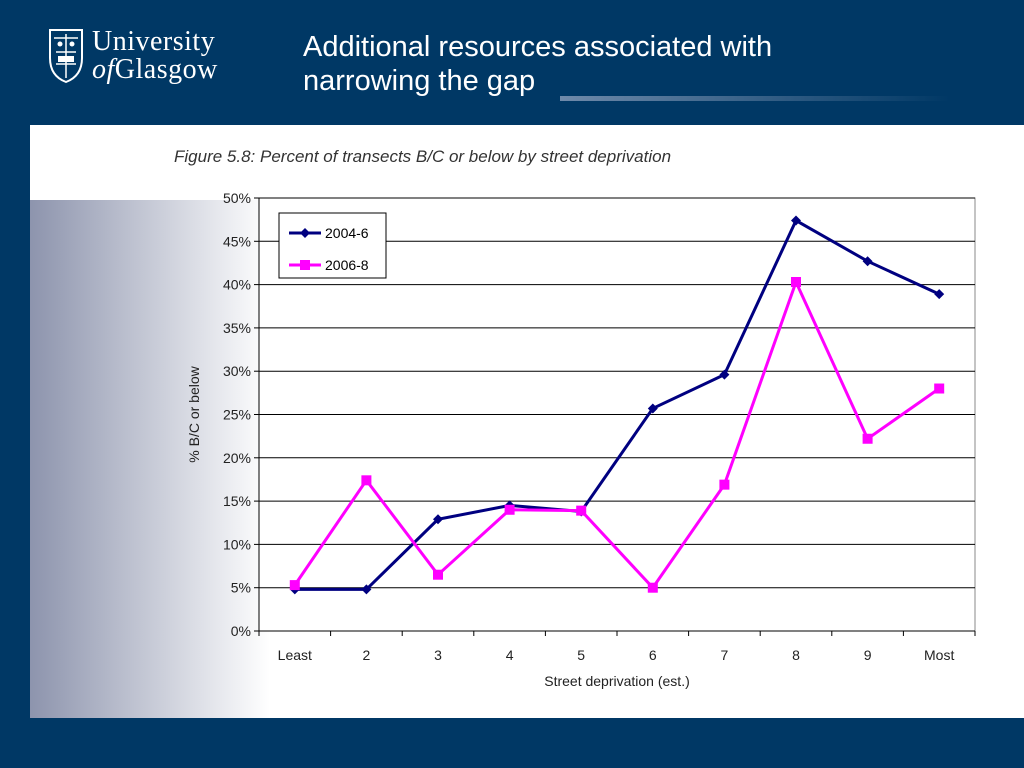 The width and height of the screenshot is (1024, 768). I want to click on y-tick-label: 30%, so click(237, 371).